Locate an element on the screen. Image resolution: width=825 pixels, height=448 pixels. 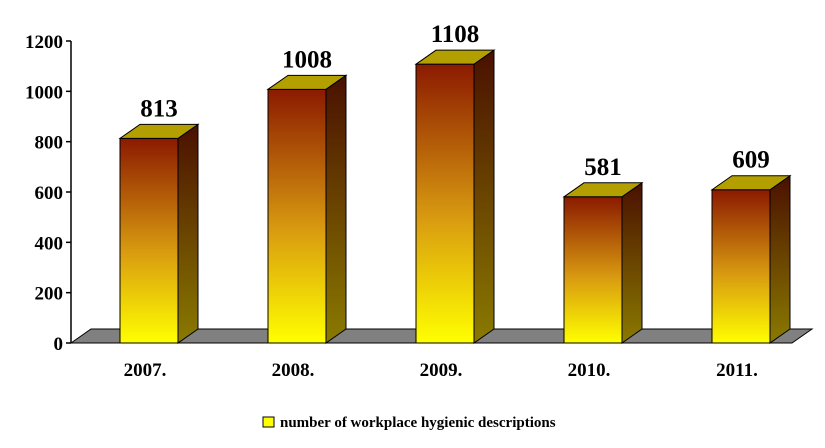
y-tick-label: 800 is located at coordinates (49, 143).